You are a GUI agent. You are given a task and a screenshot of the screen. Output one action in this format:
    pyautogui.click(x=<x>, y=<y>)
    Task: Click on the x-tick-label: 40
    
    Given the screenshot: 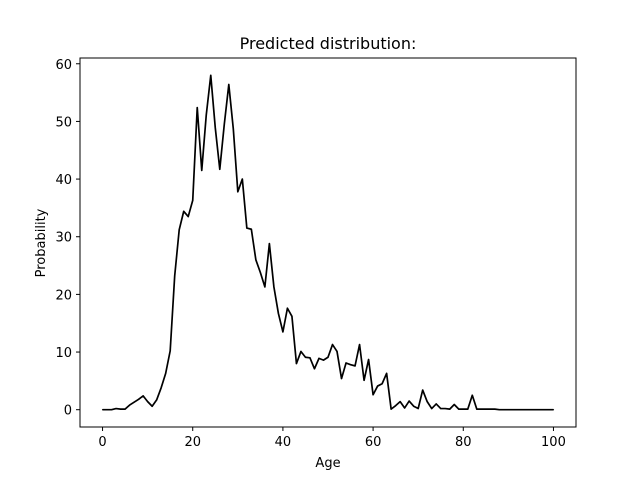 What is the action you would take?
    pyautogui.click(x=283, y=442)
    